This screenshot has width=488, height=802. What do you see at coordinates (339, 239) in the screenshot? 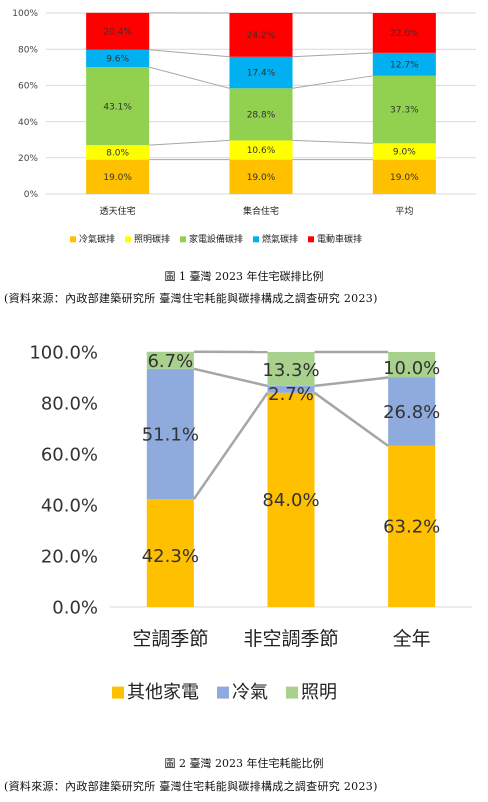
I see `legend-label: 電動車碳排` at bounding box center [339, 239].